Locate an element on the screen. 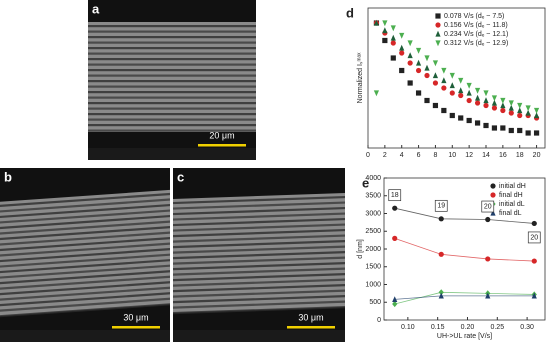  sem-image: 20 μm a is located at coordinates (172, 80).